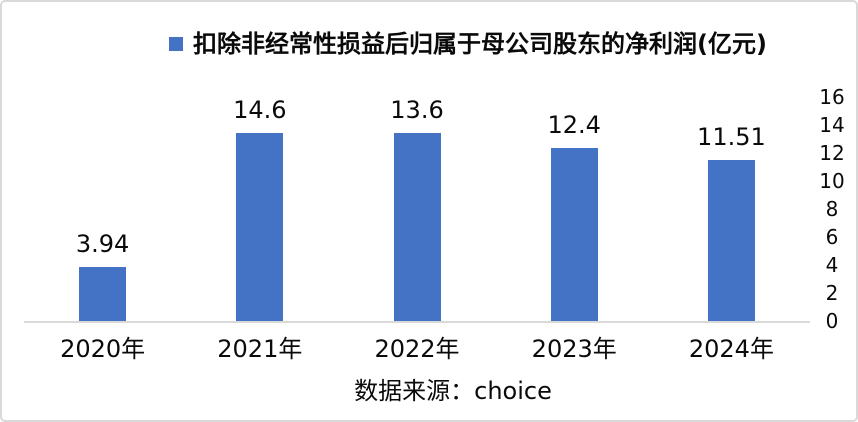 This screenshot has height=422, width=858. What do you see at coordinates (832, 237) in the screenshot?
I see `y-axis-tick-label: 6` at bounding box center [832, 237].